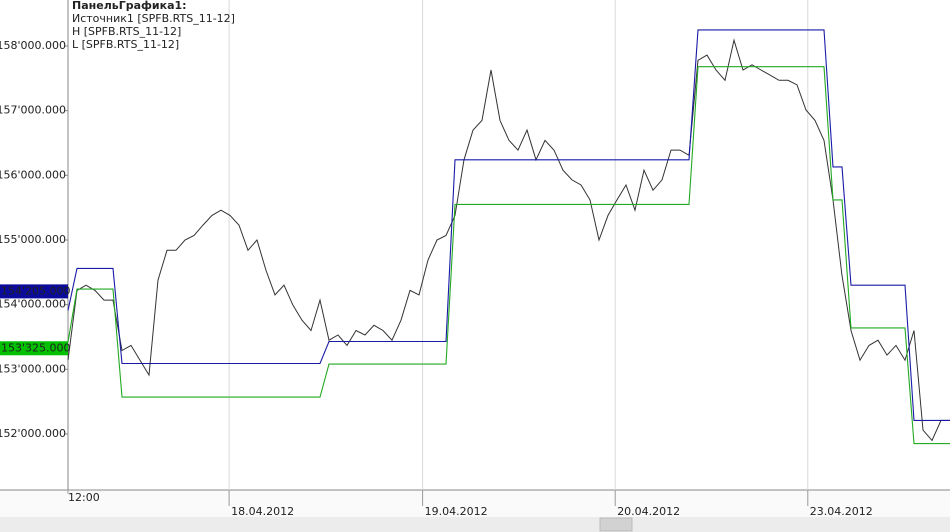 Image resolution: width=950 pixels, height=532 pixels. What do you see at coordinates (456, 511) in the screenshot?
I see `x-tick-label: 19.04.2012` at bounding box center [456, 511].